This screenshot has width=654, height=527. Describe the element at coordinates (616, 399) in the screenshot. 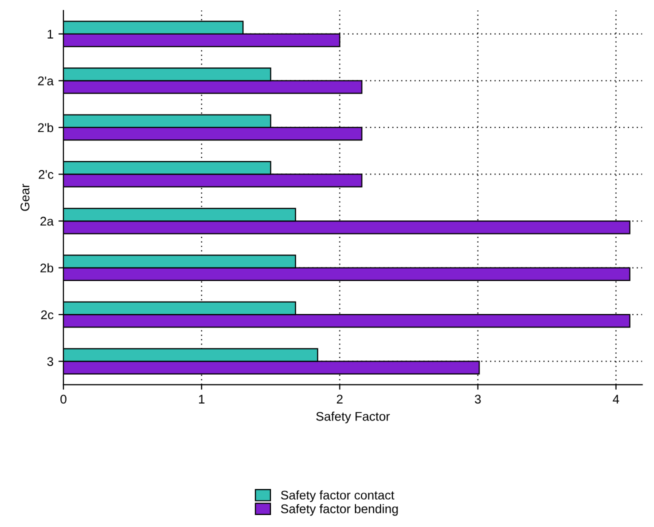

I see `x-tick-label: 4` at that location.